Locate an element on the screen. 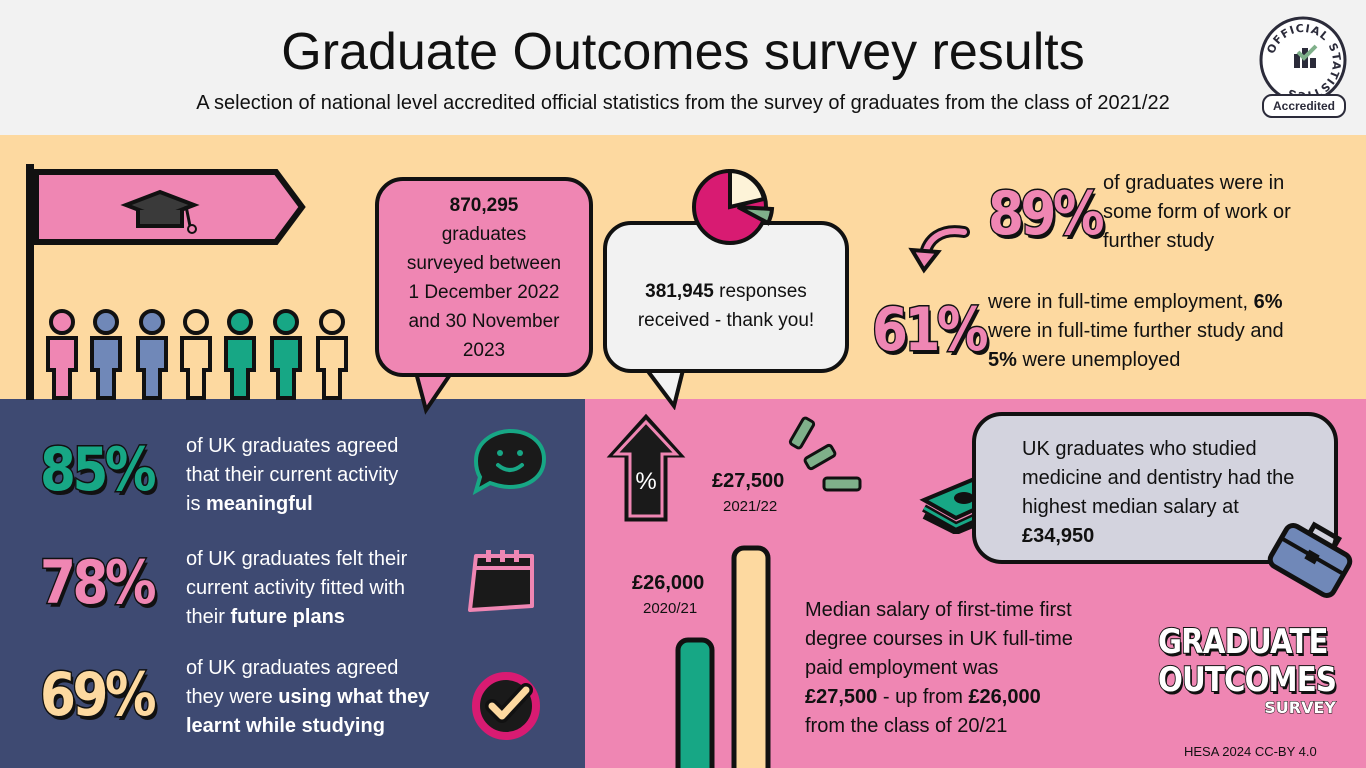 The width and height of the screenshot is (1366, 768). sparkle-decoration is located at coordinates (827, 455).